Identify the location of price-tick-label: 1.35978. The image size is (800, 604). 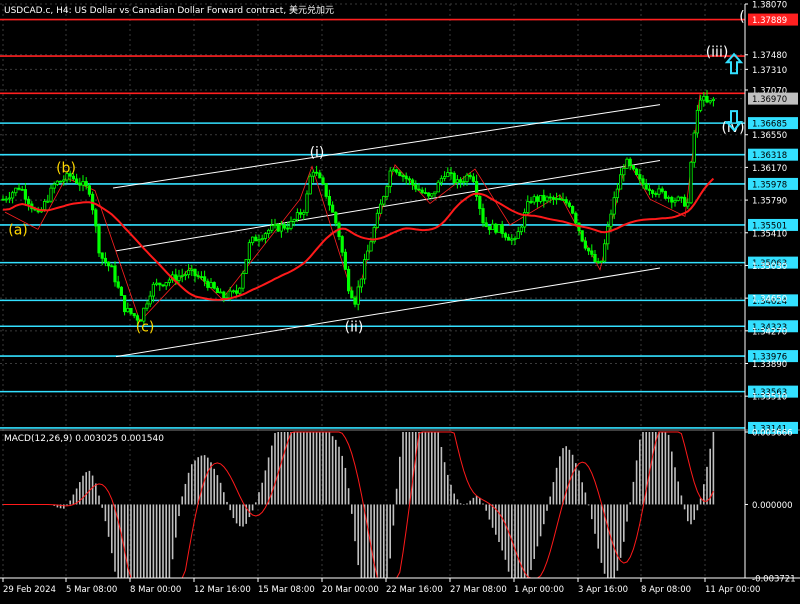
(769, 185).